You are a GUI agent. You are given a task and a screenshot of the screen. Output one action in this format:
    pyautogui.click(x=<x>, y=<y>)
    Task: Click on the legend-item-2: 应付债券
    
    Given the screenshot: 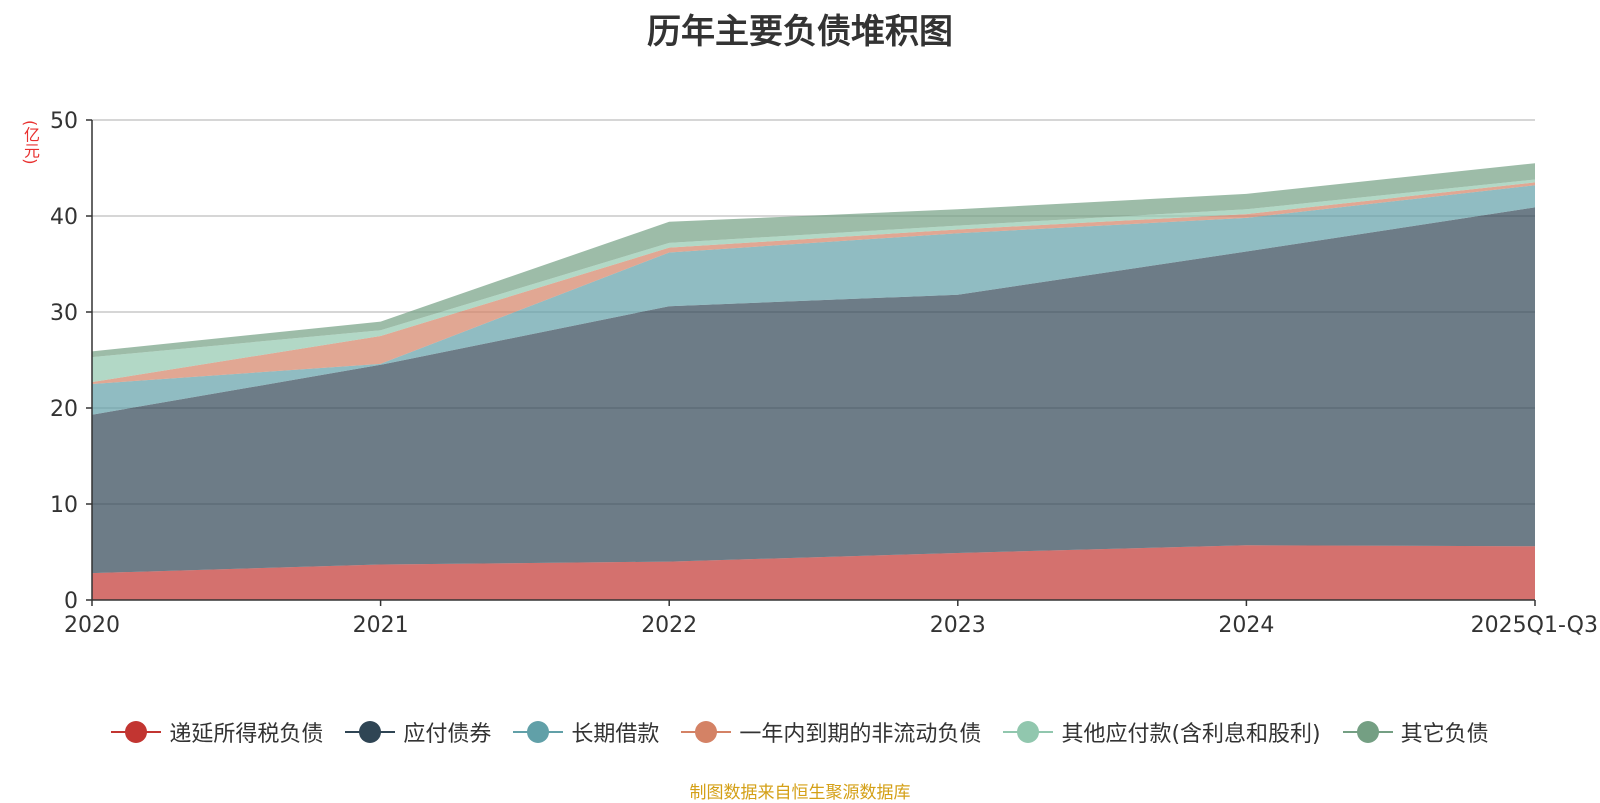 What is the action you would take?
    pyautogui.click(x=418, y=732)
    